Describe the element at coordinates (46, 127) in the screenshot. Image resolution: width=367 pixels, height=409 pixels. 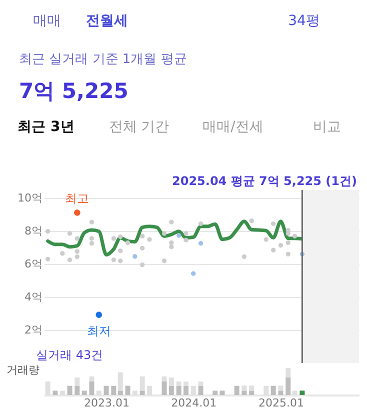
I see `text: 최근 3년` at that location.